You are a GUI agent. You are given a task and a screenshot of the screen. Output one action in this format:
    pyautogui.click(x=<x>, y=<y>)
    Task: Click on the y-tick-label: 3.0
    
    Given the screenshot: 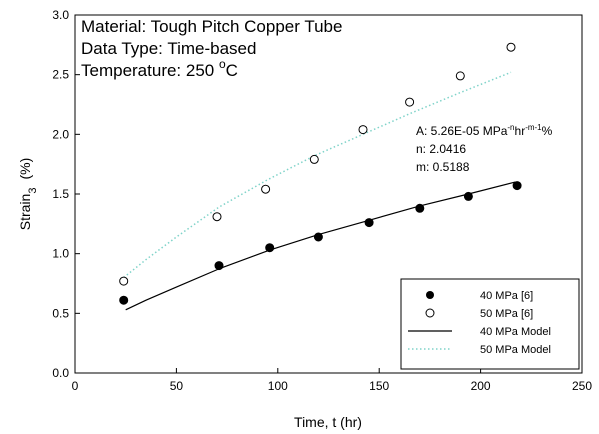 What is the action you would take?
    pyautogui.click(x=60, y=15)
    